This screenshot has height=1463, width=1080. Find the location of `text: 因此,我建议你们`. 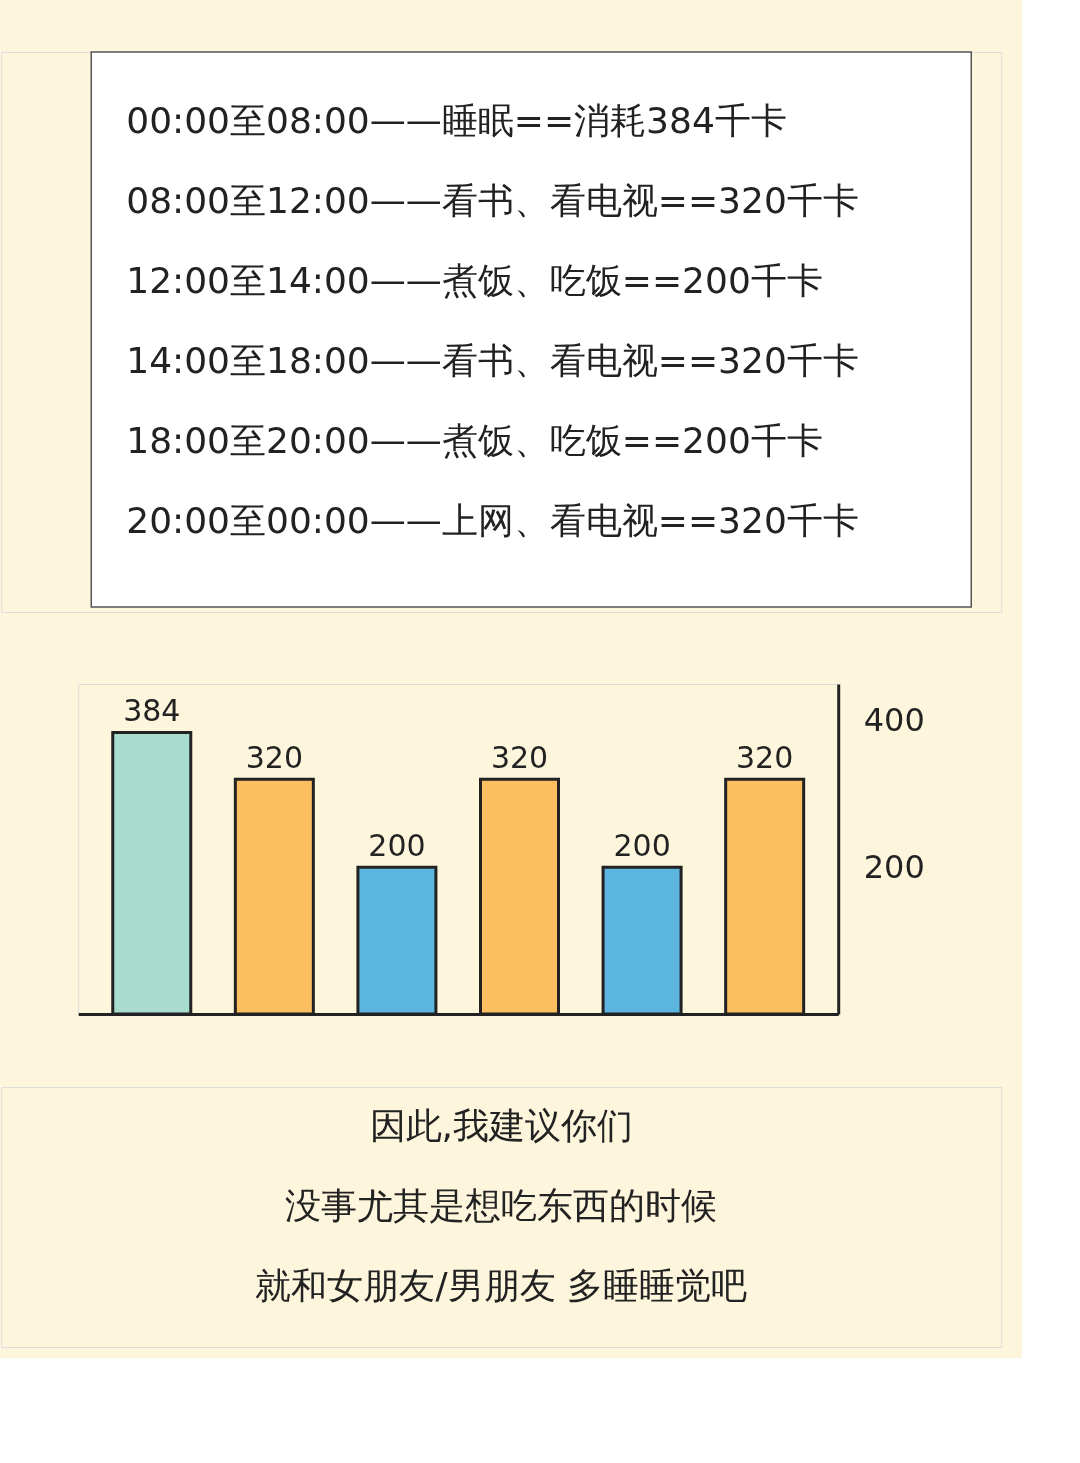

text: 因此,我建议你们 is located at coordinates (501, 1125).